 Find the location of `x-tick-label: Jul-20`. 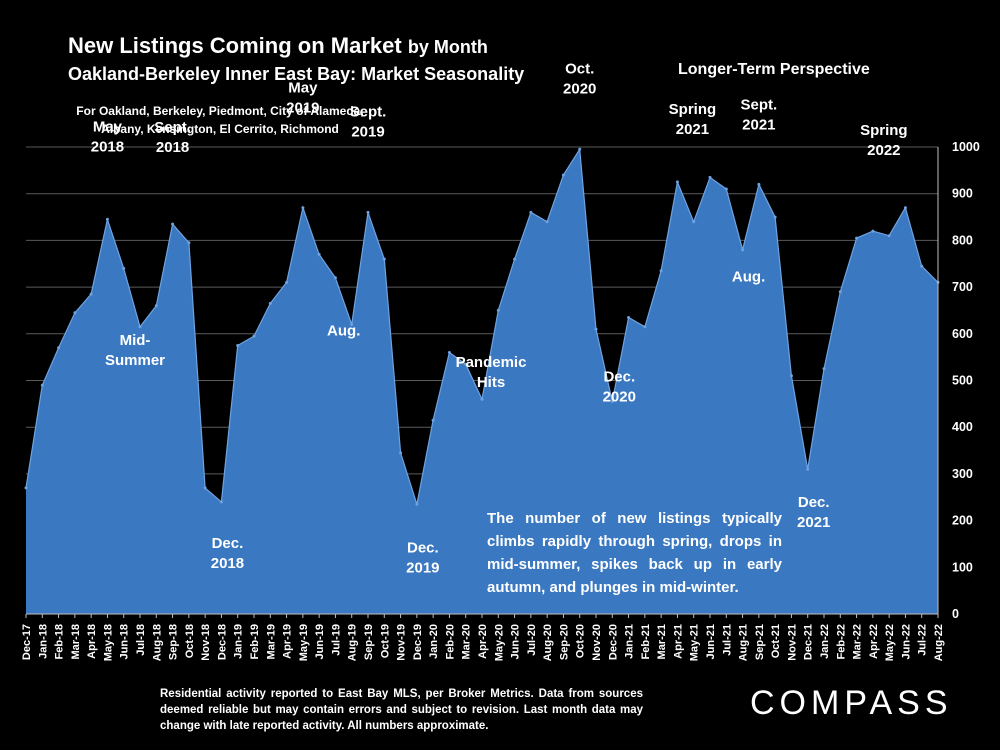

x-tick-label: Jul-20 is located at coordinates (532, 640).